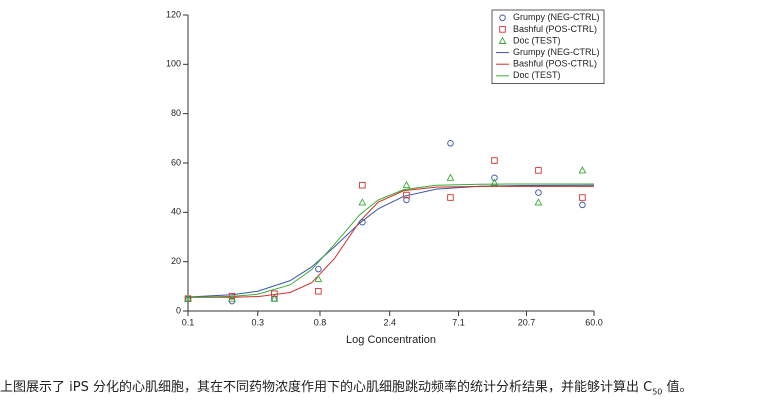 The image size is (784, 402). Describe the element at coordinates (176, 162) in the screenshot. I see `y-tick-label: 60` at that location.